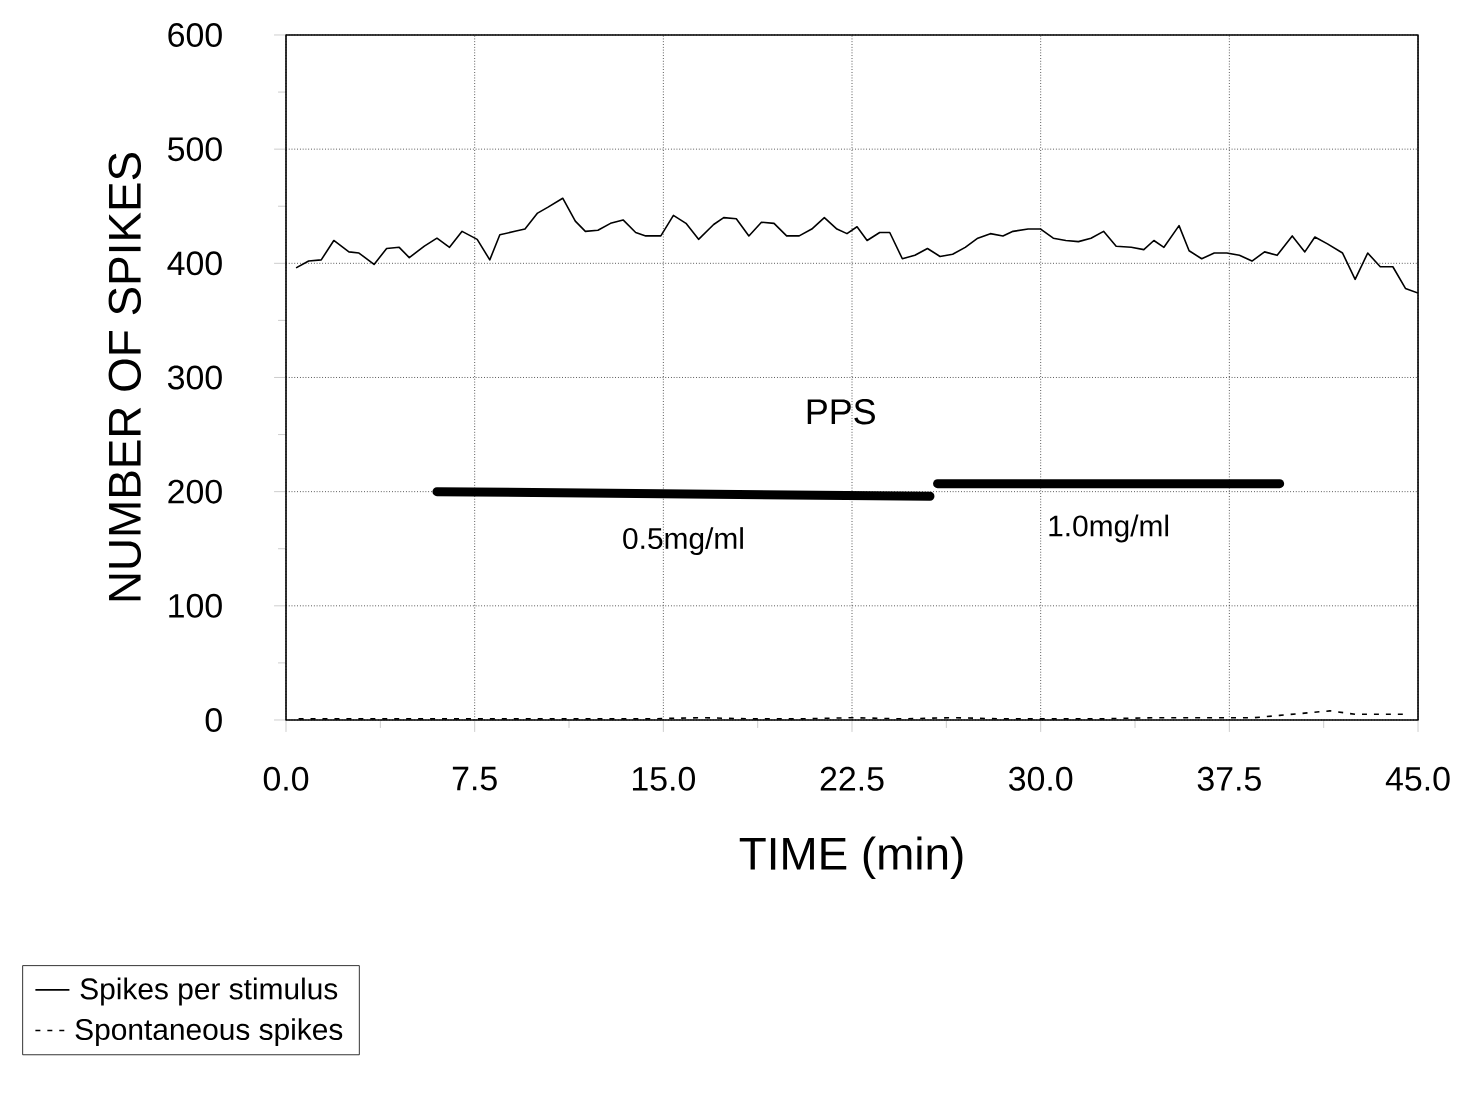 Image resolution: width=1464 pixels, height=1105 pixels. I want to click on x-tick-label: 15.0, so click(663, 778).